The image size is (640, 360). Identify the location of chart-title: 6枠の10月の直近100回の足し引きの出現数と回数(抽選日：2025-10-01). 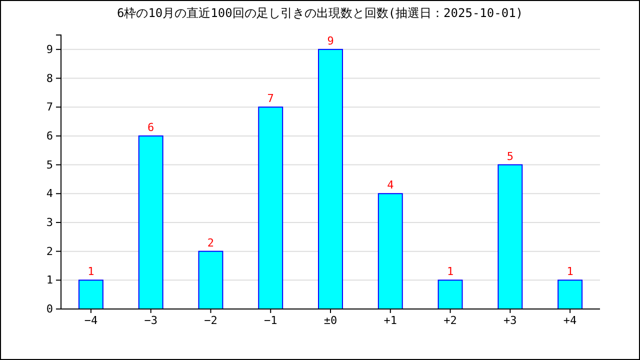
(320, 13).